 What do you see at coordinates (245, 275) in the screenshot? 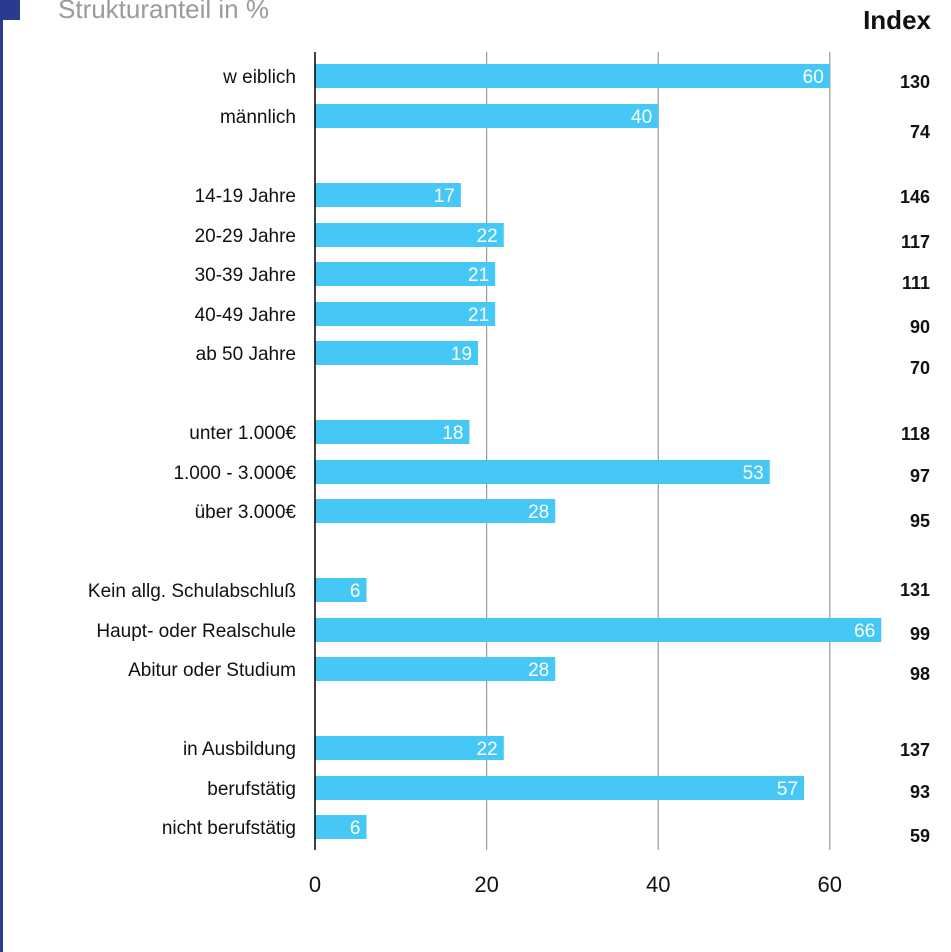
I see `category-label: 30-39 Jahre` at bounding box center [245, 275].